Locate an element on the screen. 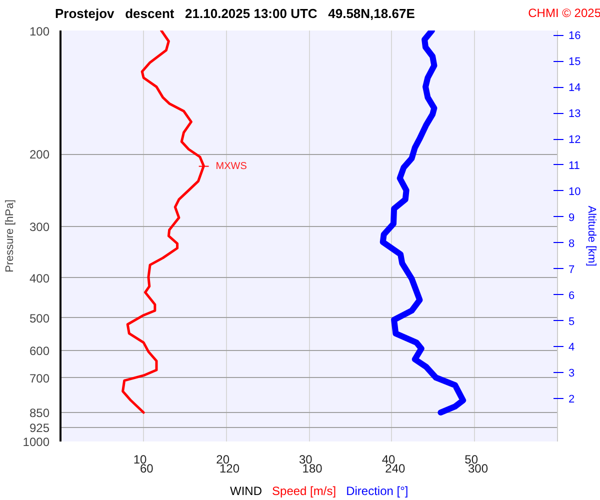 This screenshot has height=500, width=600. y-tick-label: 100 is located at coordinates (39, 31).